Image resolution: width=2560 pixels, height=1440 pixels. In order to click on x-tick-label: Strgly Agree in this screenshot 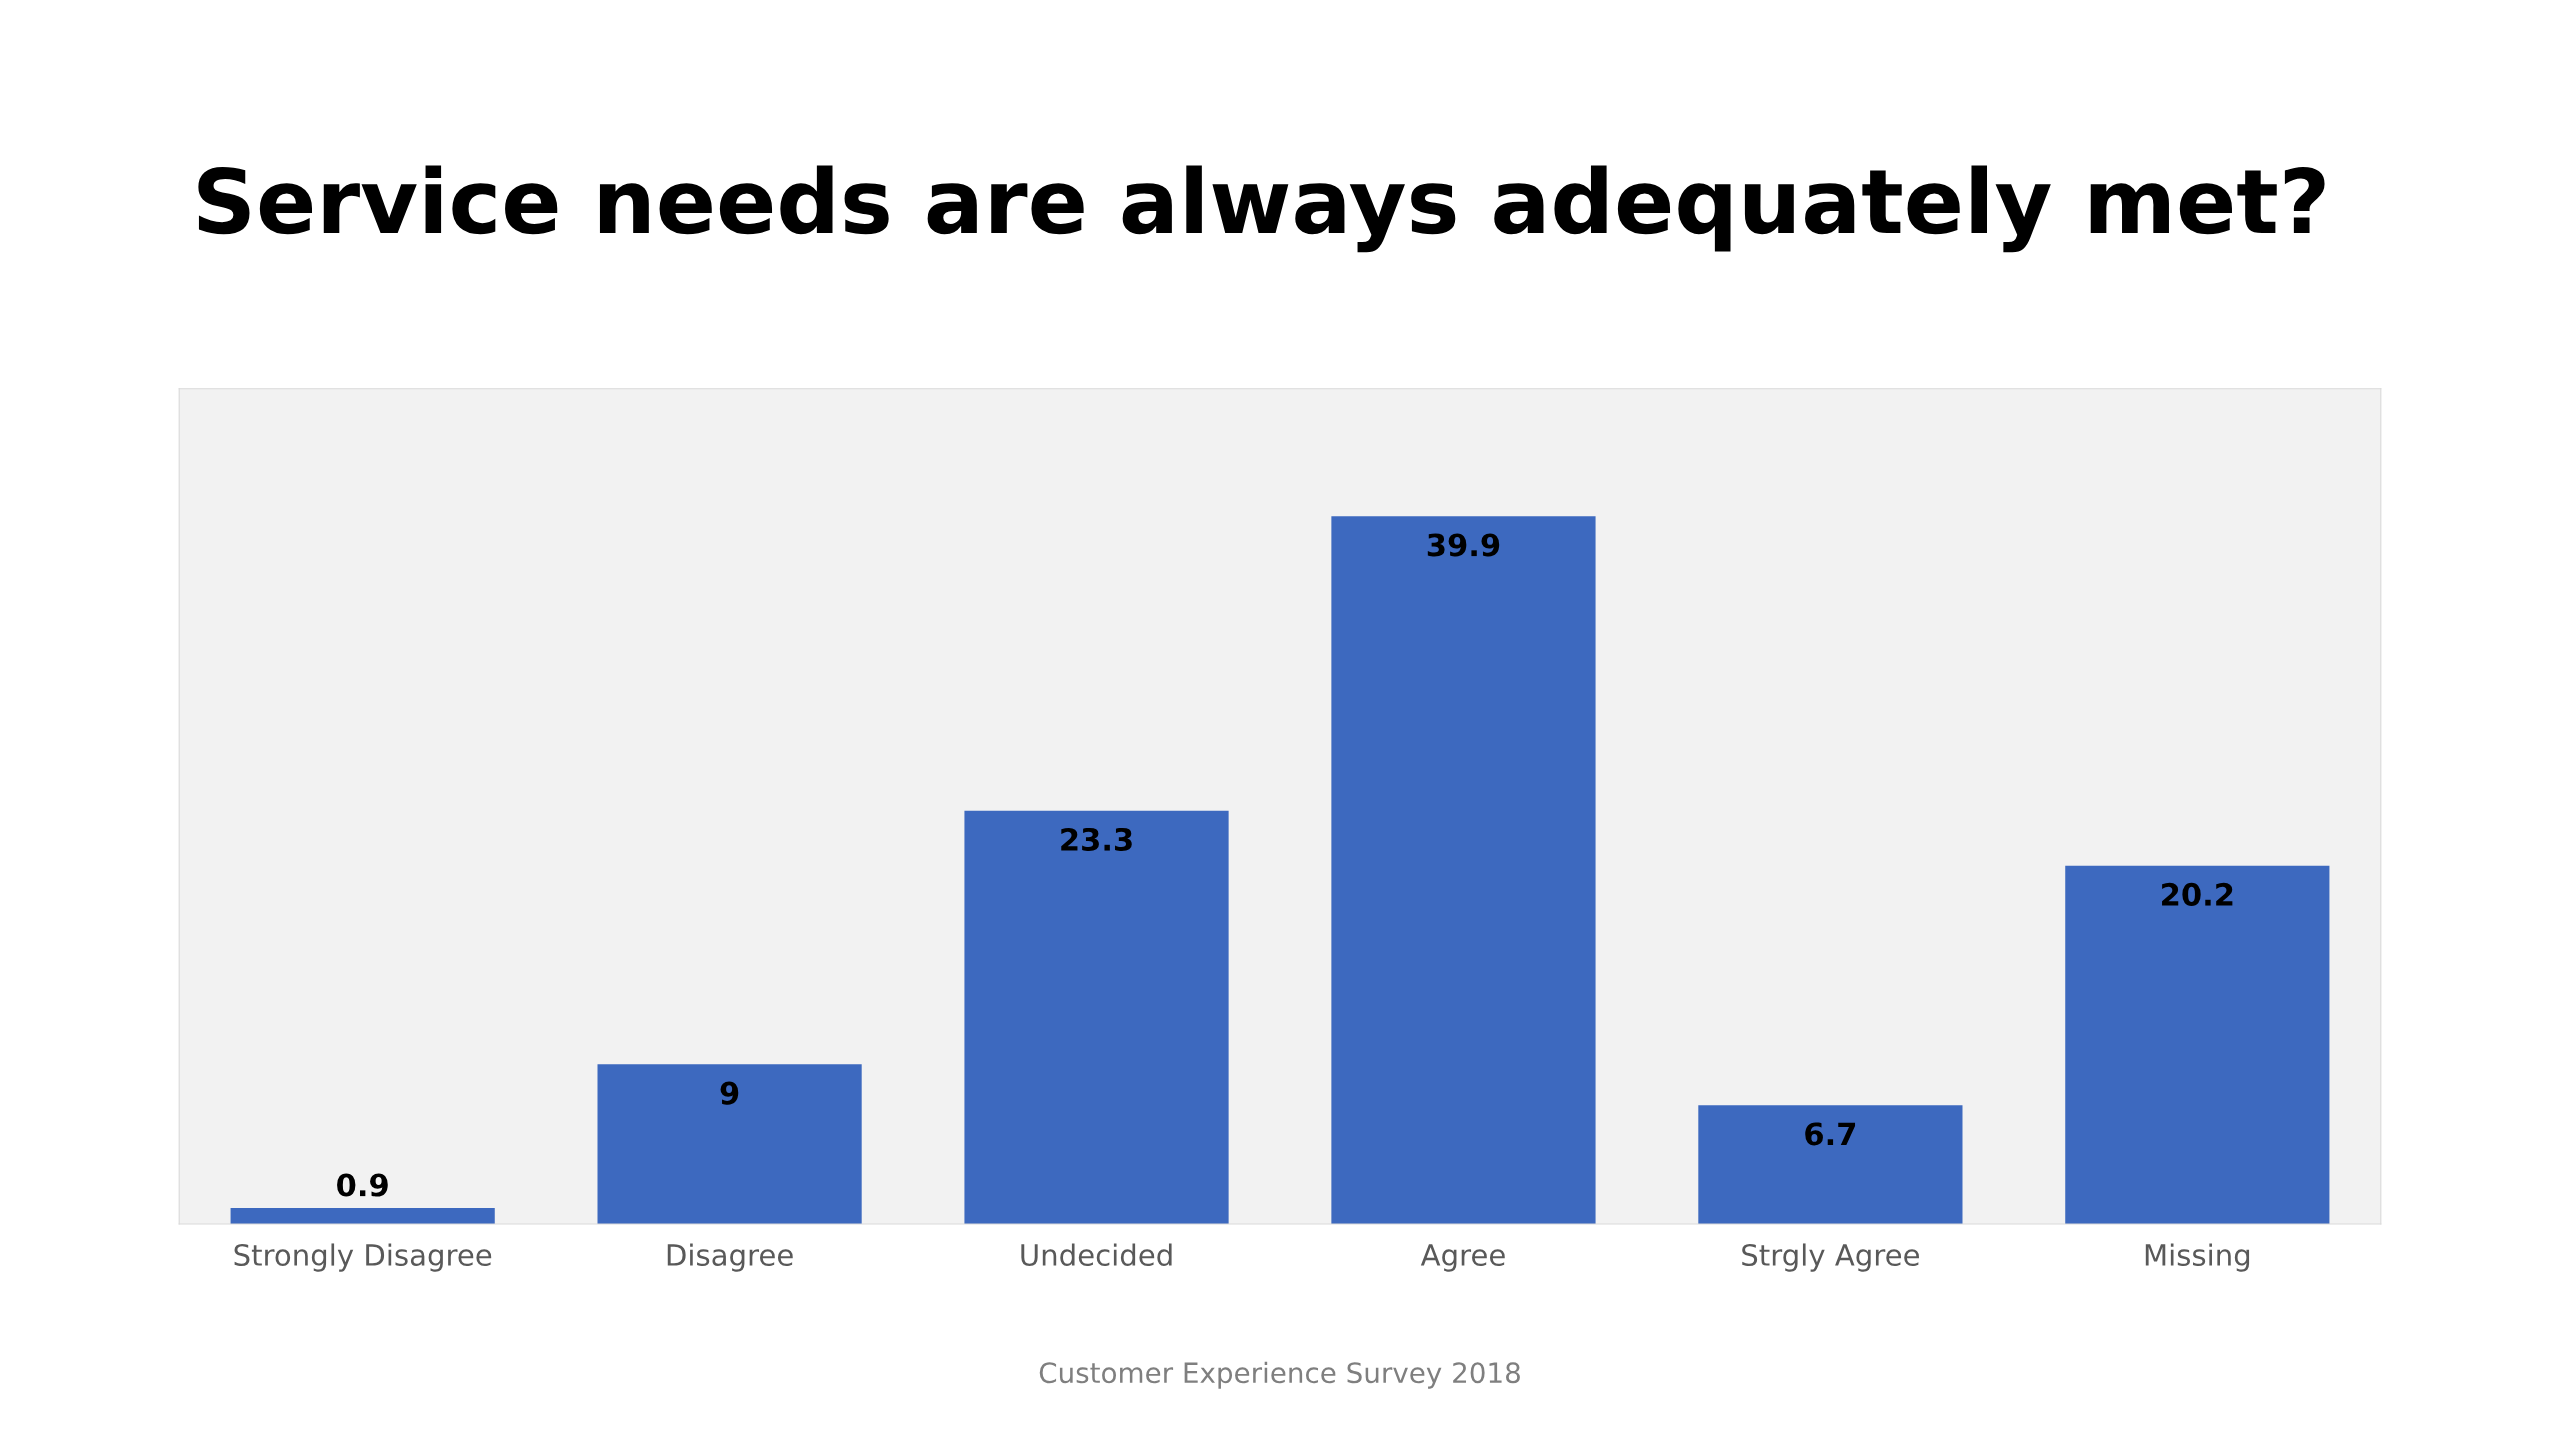, I will do `click(1830, 1257)`.